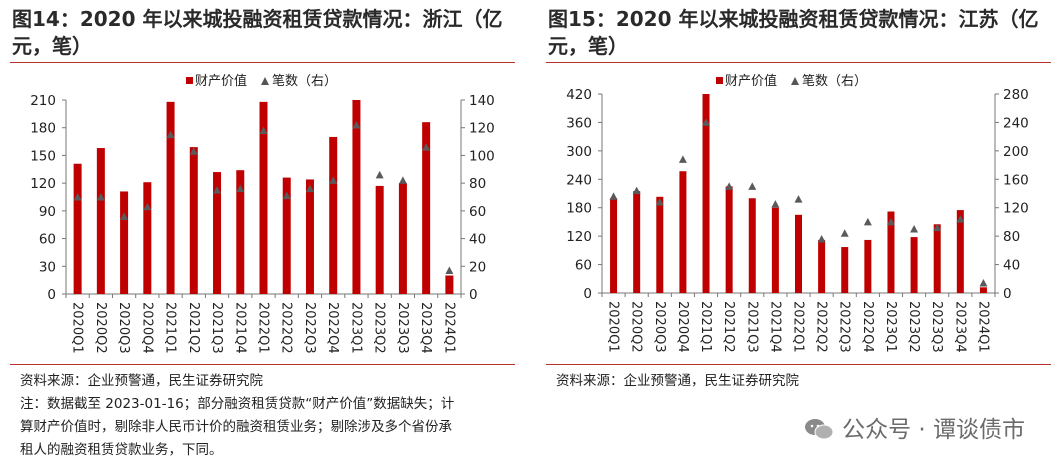  Describe the element at coordinates (1016, 123) in the screenshot. I see `right-tick-label: 240` at that location.